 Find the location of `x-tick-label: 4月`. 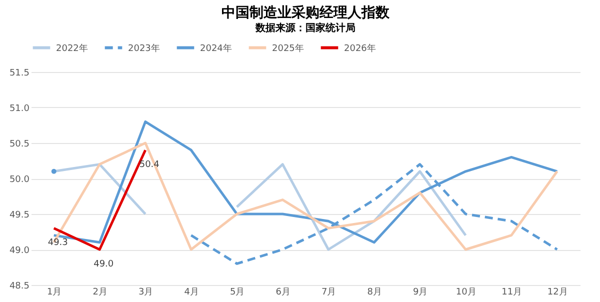

x-tick-label: 4月 is located at coordinates (191, 293).